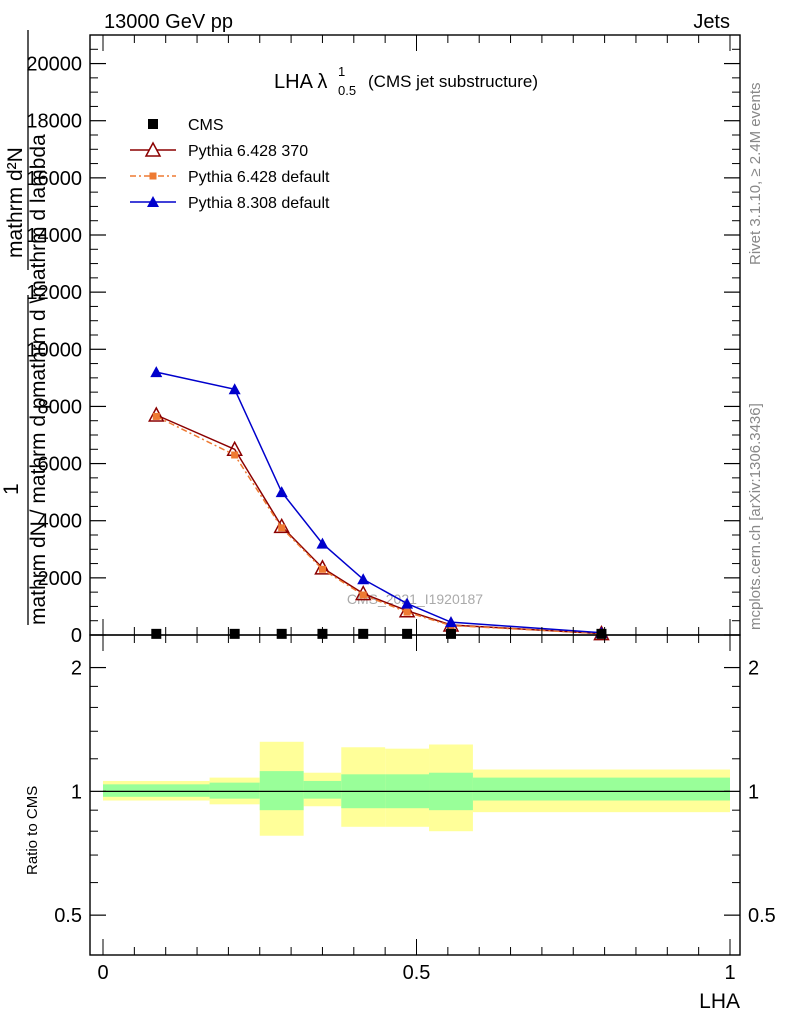  What do you see at coordinates (60, 407) in the screenshot?
I see `main-ytick-label-4: 8000` at bounding box center [60, 407].